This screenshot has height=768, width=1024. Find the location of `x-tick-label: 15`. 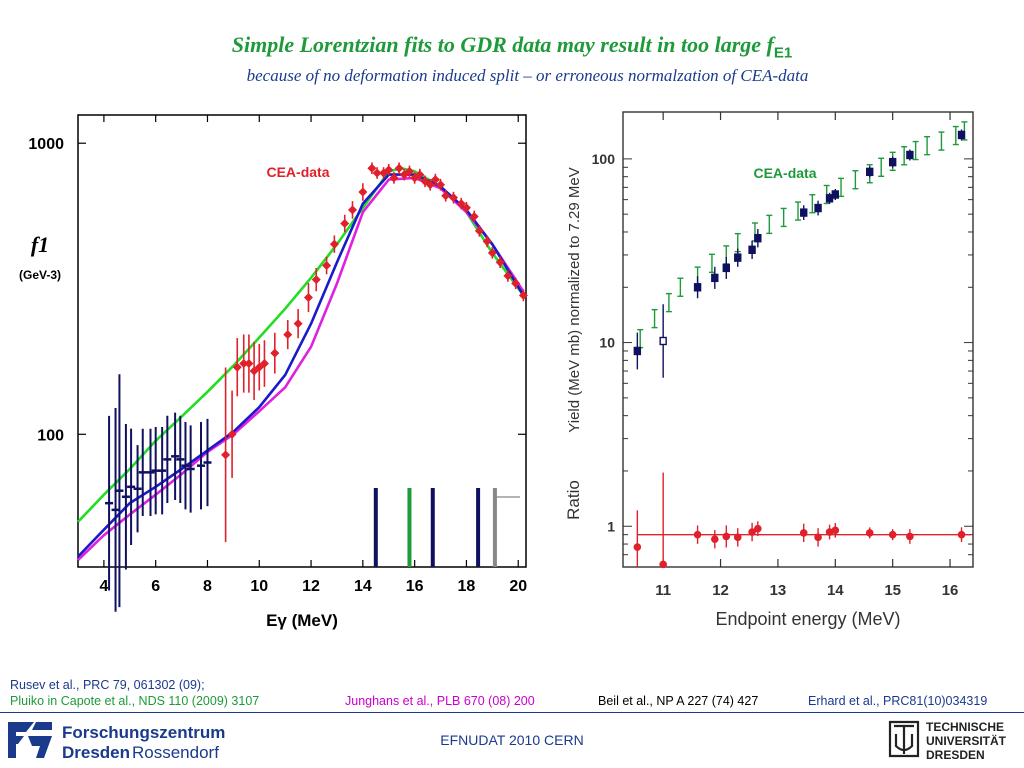

x-tick-label: 15 is located at coordinates (892, 590).